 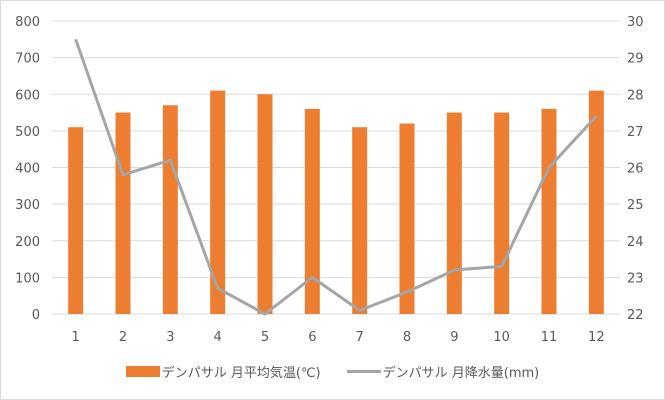 I want to click on legend-line-swatch, so click(x=363, y=371).